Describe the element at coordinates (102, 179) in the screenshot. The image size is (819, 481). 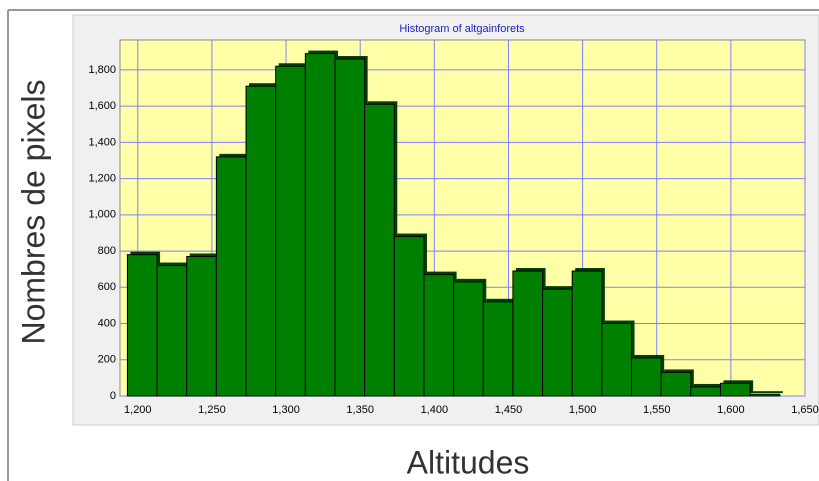
I see `y-tick-label: 1,200` at that location.